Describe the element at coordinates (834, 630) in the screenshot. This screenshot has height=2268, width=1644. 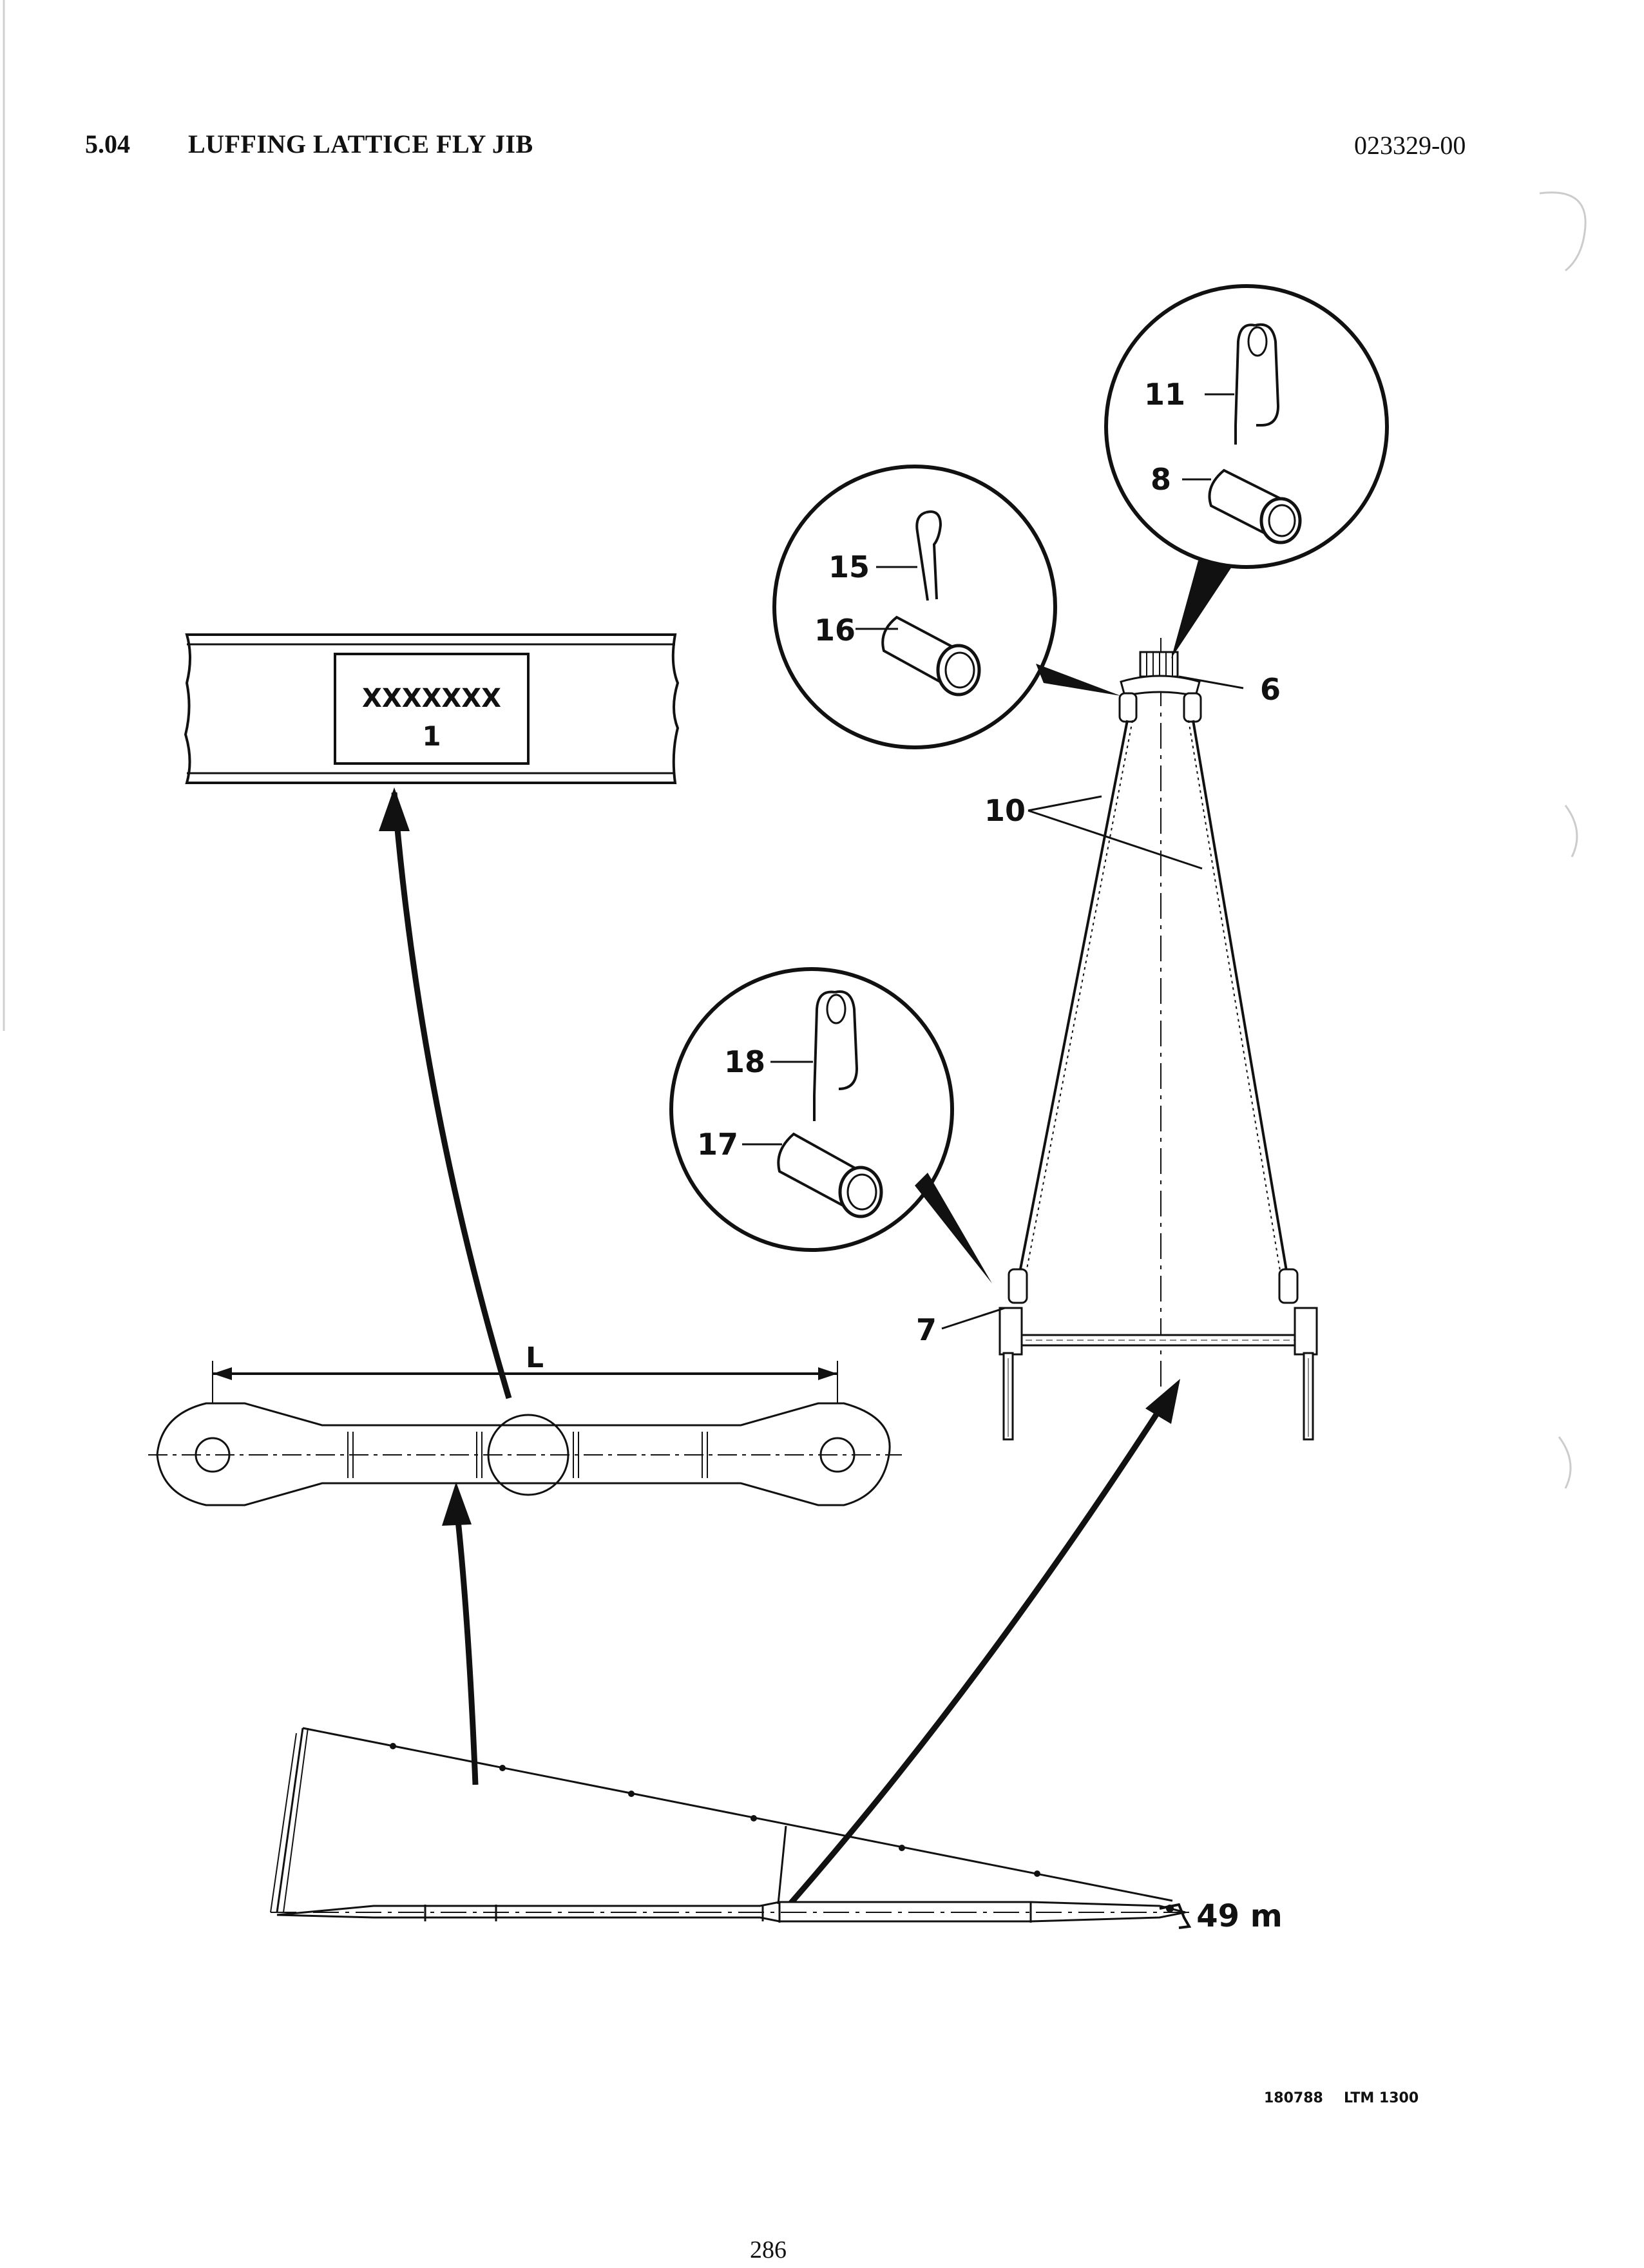
I see `callout-16: 16` at that location.